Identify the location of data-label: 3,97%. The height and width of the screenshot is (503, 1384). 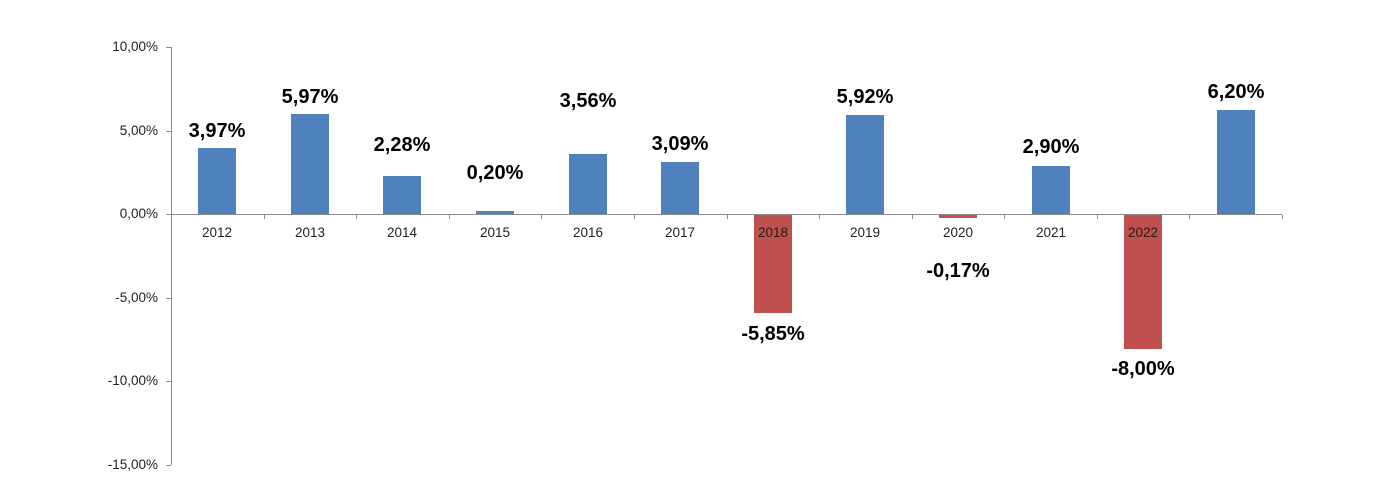
(217, 131).